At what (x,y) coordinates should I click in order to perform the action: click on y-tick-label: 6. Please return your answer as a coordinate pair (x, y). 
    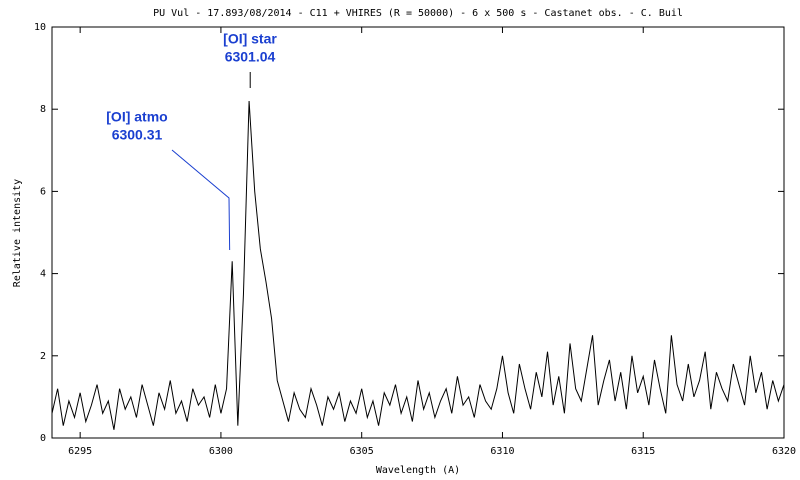
    Looking at the image, I should click on (43, 191).